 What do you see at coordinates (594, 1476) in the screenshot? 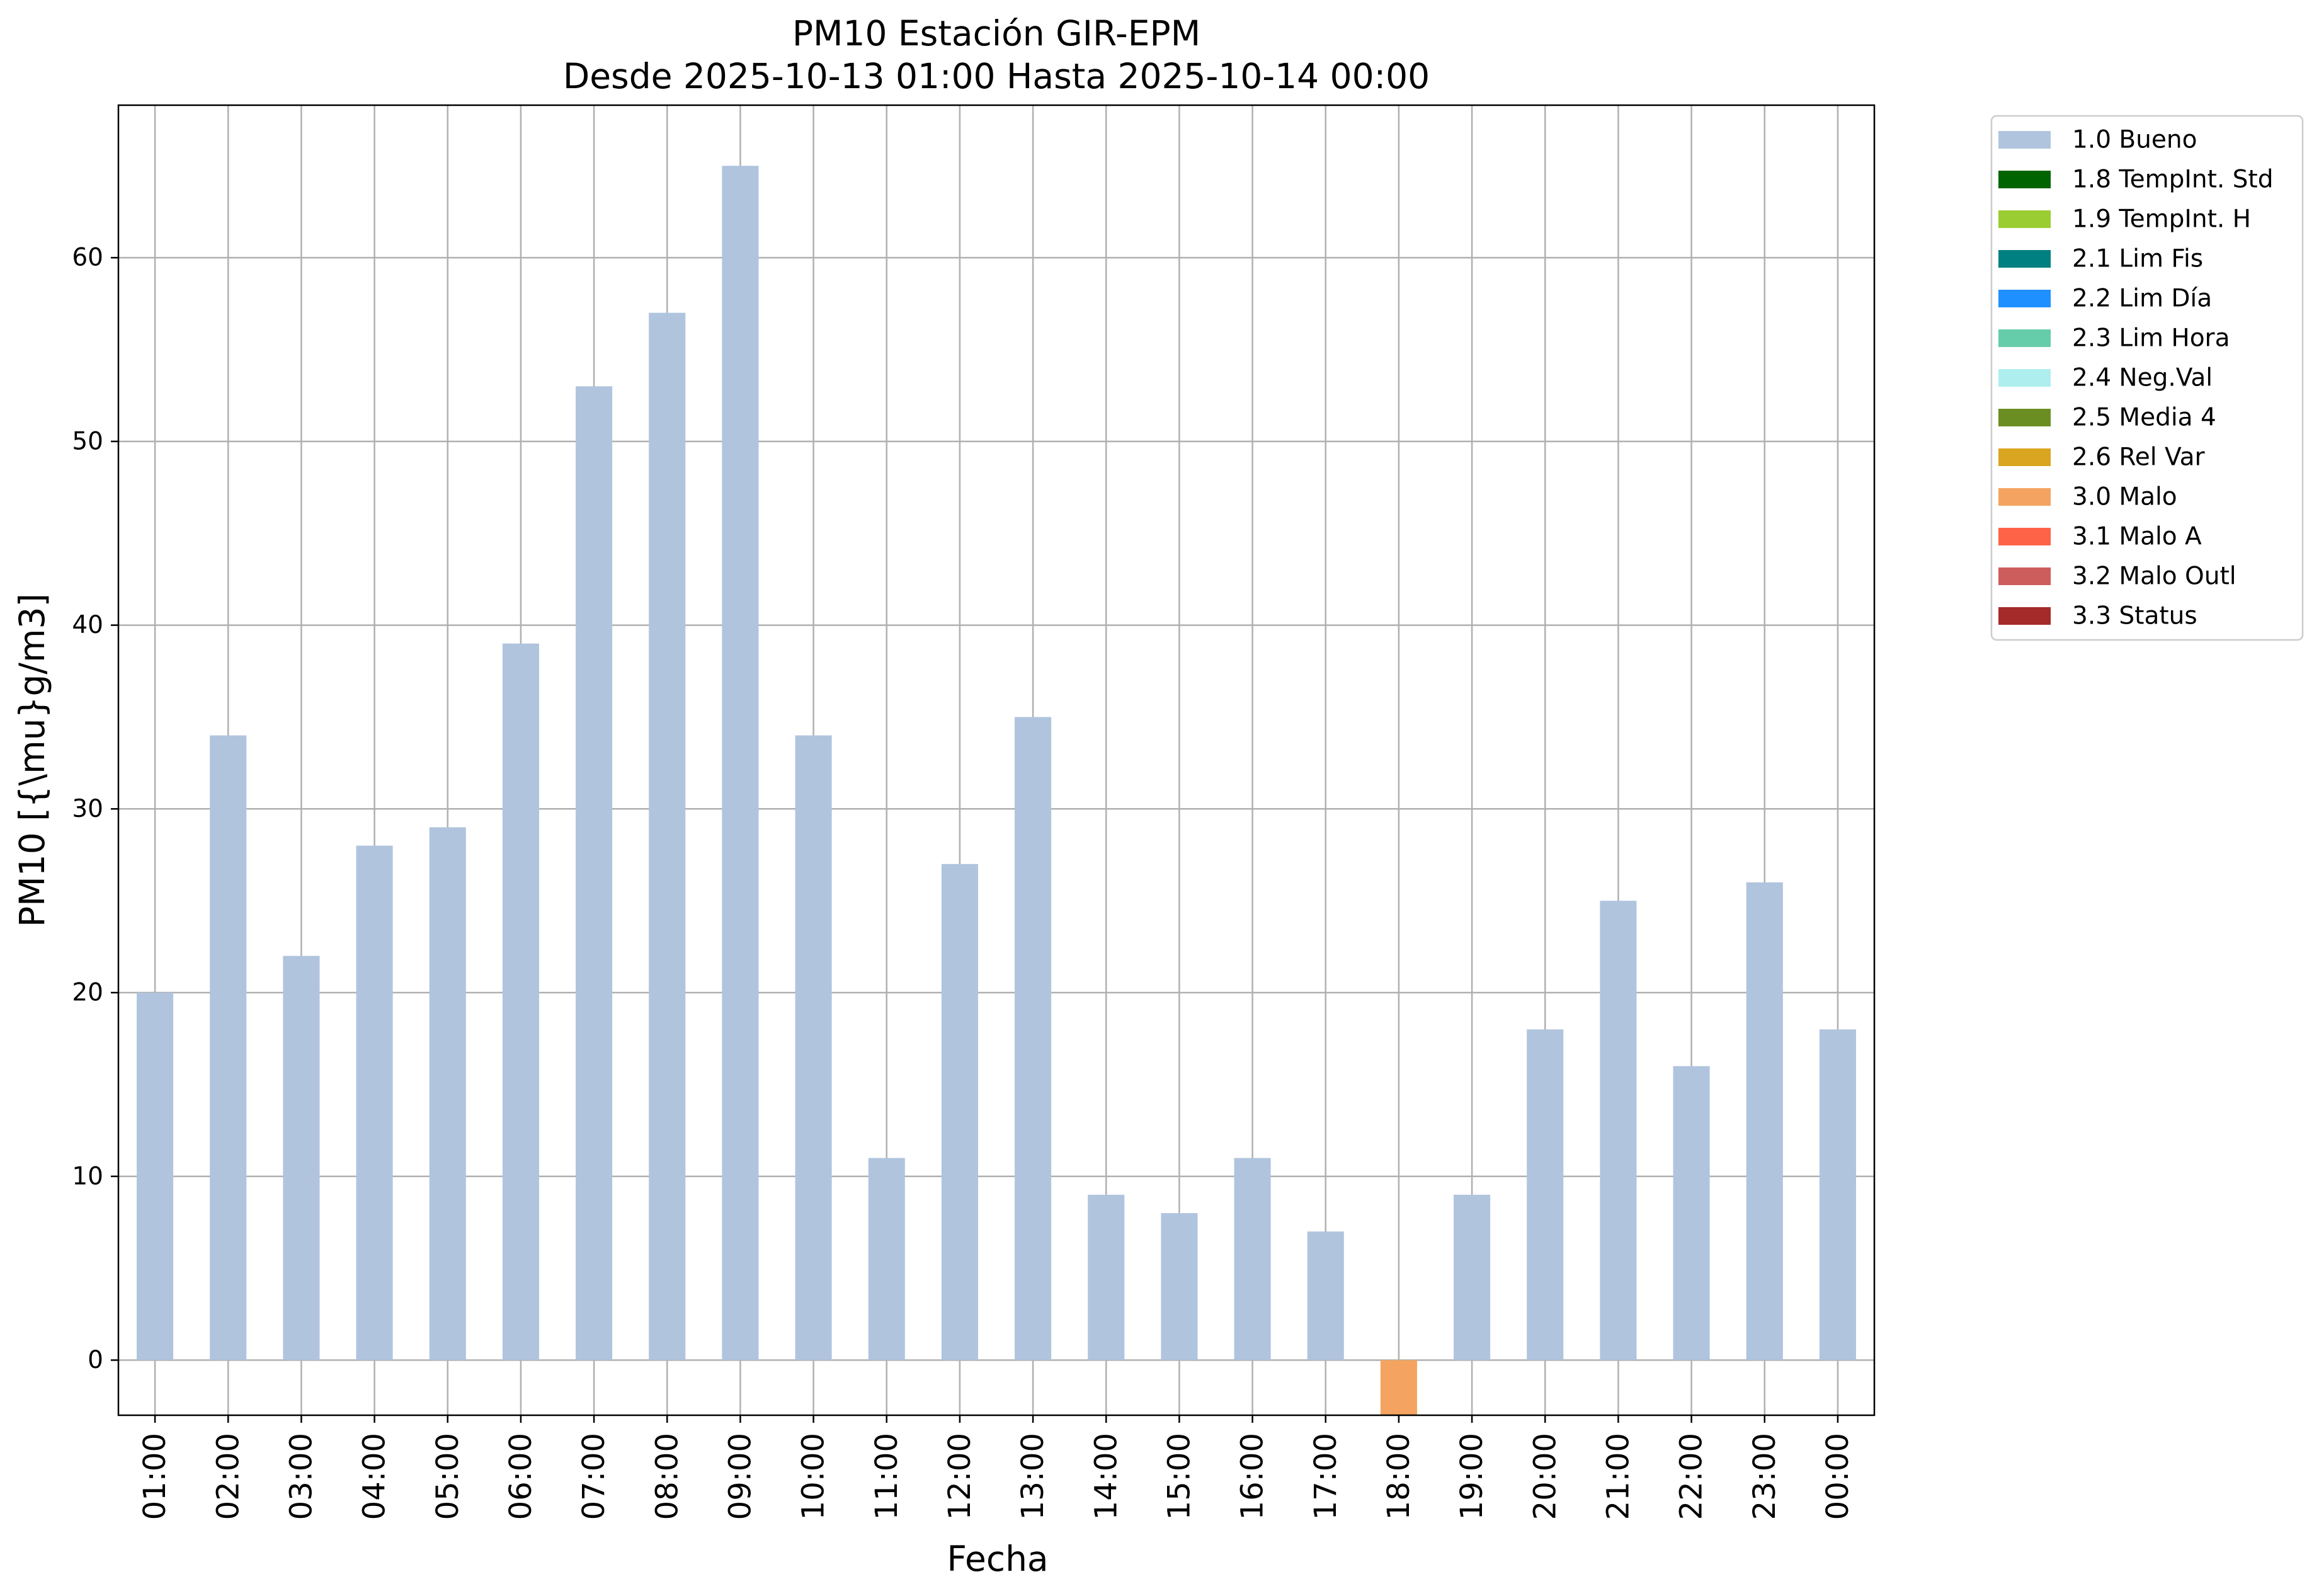
I see `x-tick-label: 07:00` at bounding box center [594, 1476].